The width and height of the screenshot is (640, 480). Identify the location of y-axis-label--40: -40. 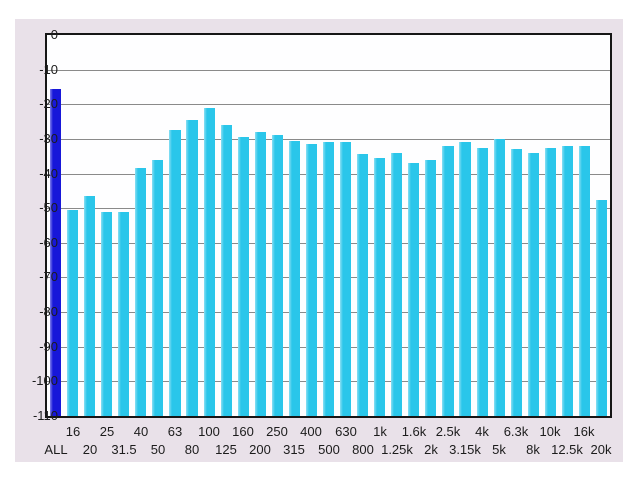
(48, 173).